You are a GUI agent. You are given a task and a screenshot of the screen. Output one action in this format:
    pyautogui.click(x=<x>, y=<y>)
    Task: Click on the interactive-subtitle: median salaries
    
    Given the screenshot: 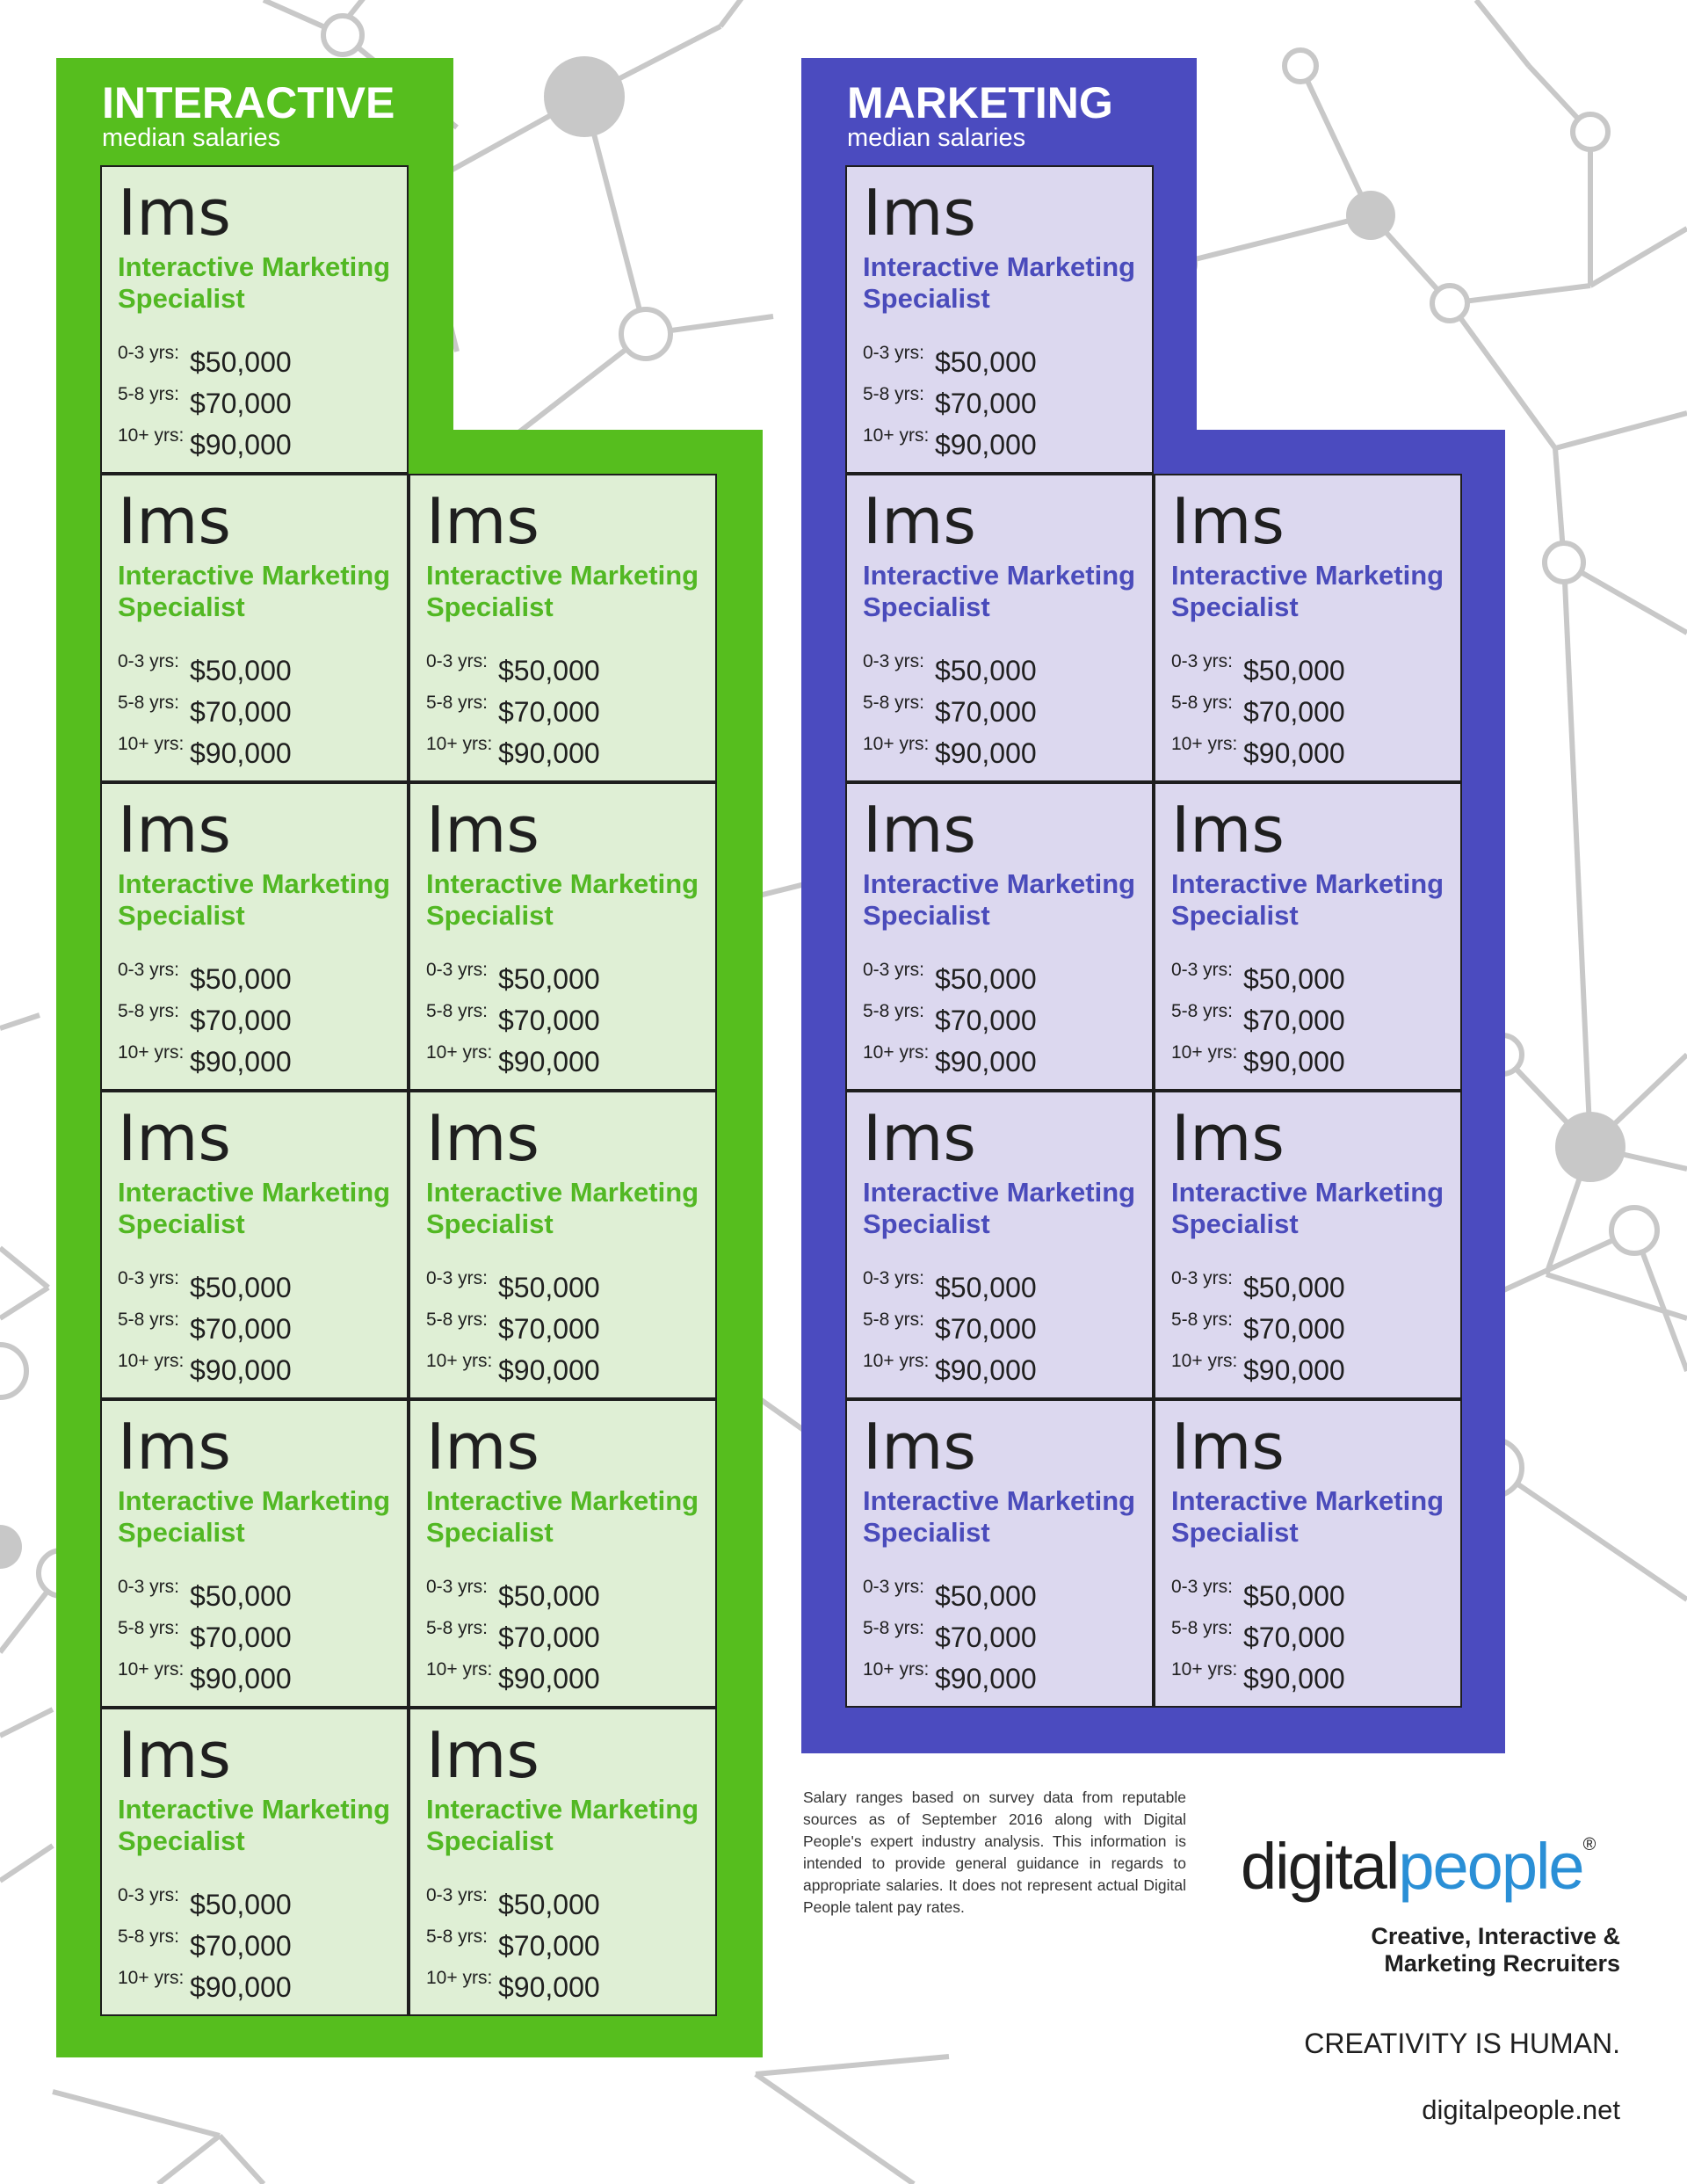 What is the action you would take?
    pyautogui.click(x=191, y=138)
    